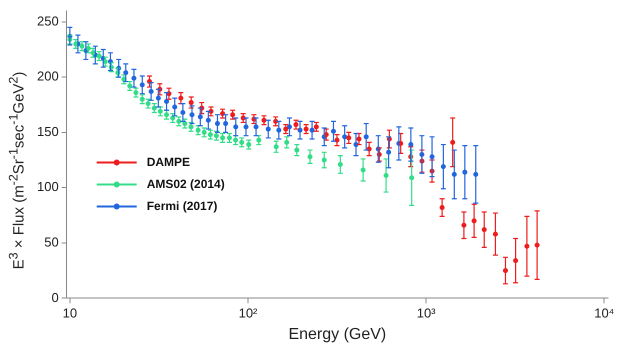  Describe the element at coordinates (337, 334) in the screenshot. I see `x-axis-title: Energy (GeV)` at that location.